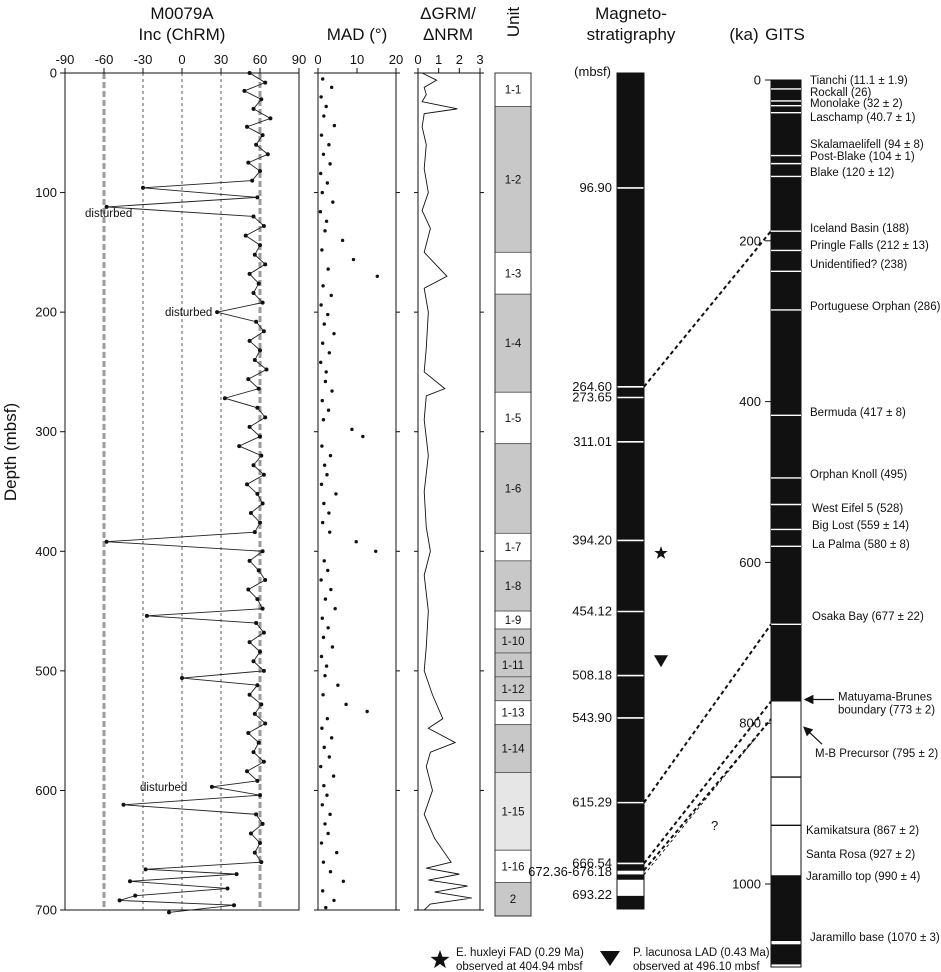 This screenshot has height=972, width=941. What do you see at coordinates (513, 750) in the screenshot?
I see `unit-label: 1-14` at bounding box center [513, 750].